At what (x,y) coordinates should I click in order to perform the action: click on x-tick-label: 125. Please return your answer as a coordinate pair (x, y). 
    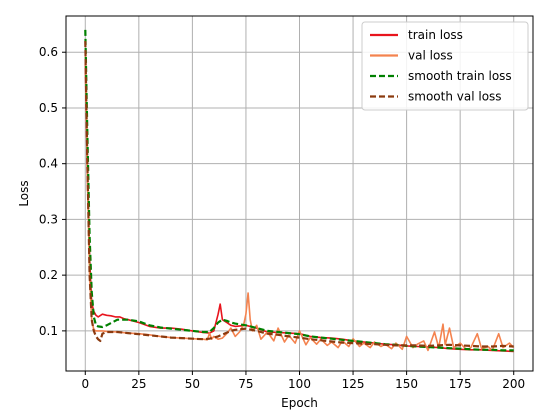
    Looking at the image, I should click on (353, 384).